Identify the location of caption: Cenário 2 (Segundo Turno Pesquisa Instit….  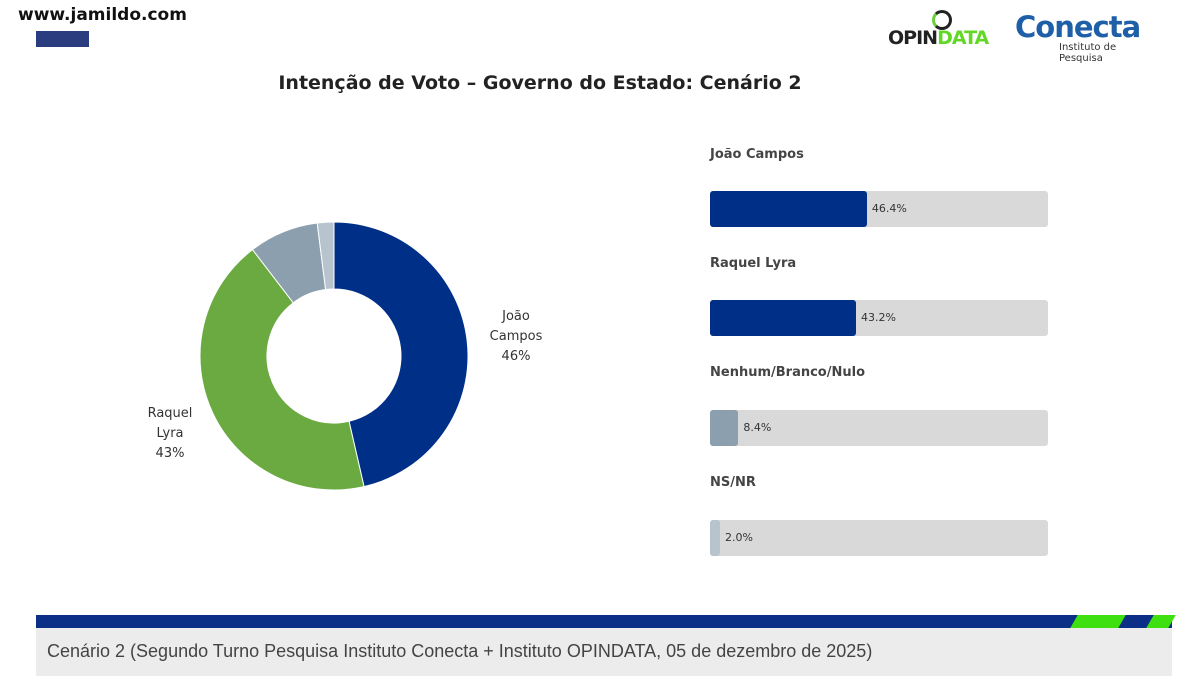
(604, 652).